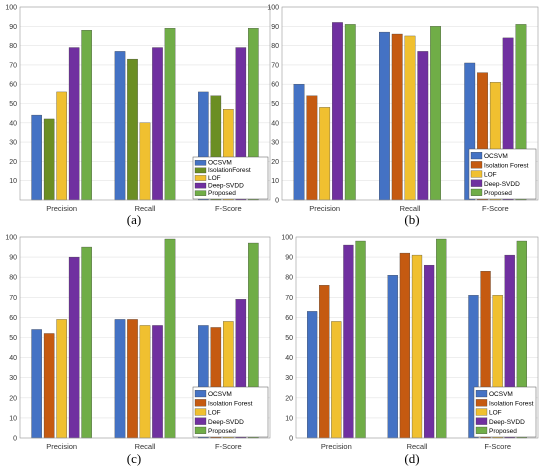 The image size is (550, 473). Describe the element at coordinates (15, 439) in the screenshot. I see `y-tick-label: 0` at that location.